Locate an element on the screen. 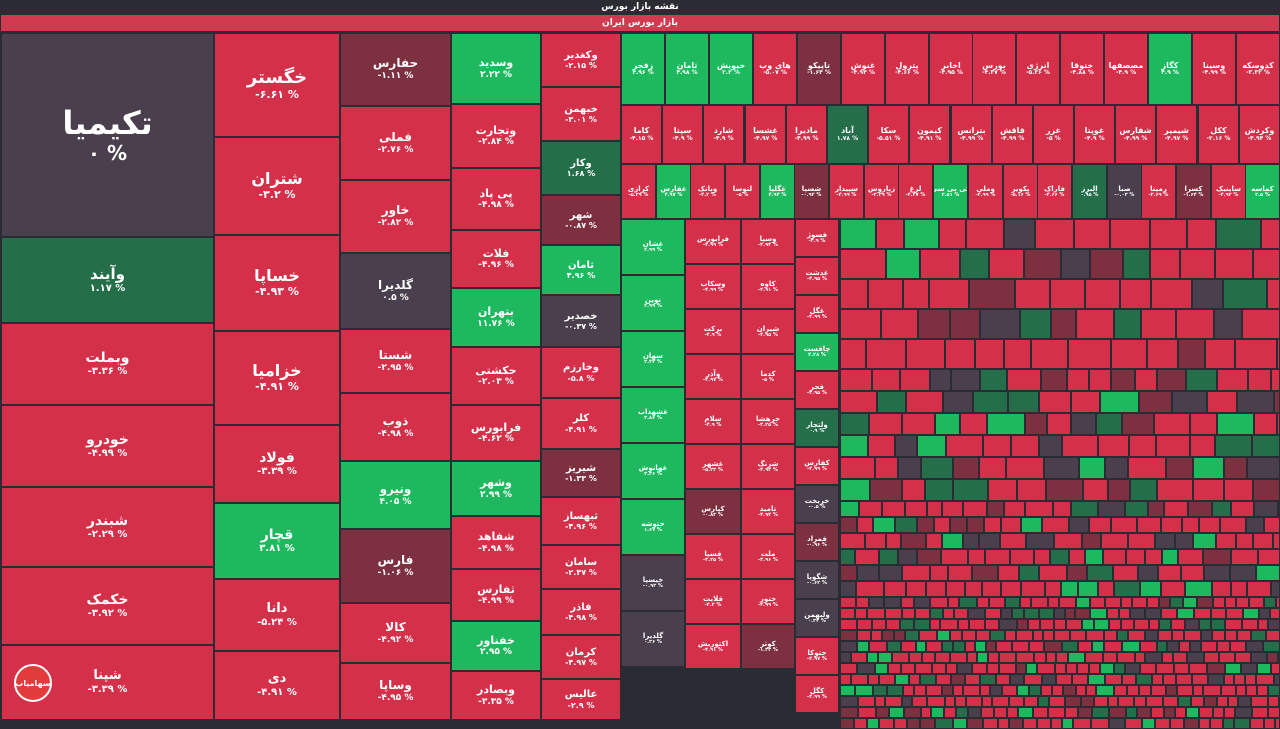  tile-small: ختوشه ۱.۶۷ % is located at coordinates (653, 527).